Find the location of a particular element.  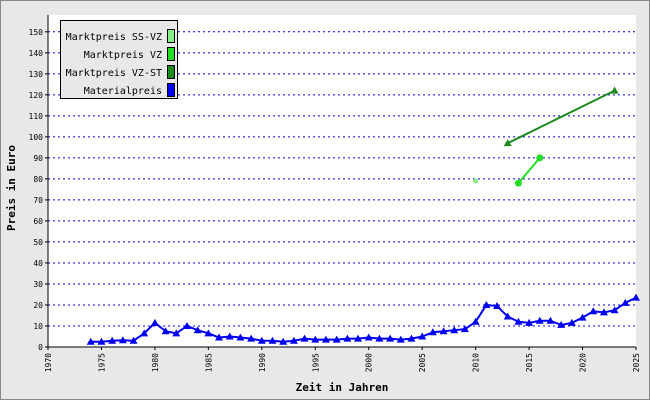

legend is located at coordinates (119, 59).